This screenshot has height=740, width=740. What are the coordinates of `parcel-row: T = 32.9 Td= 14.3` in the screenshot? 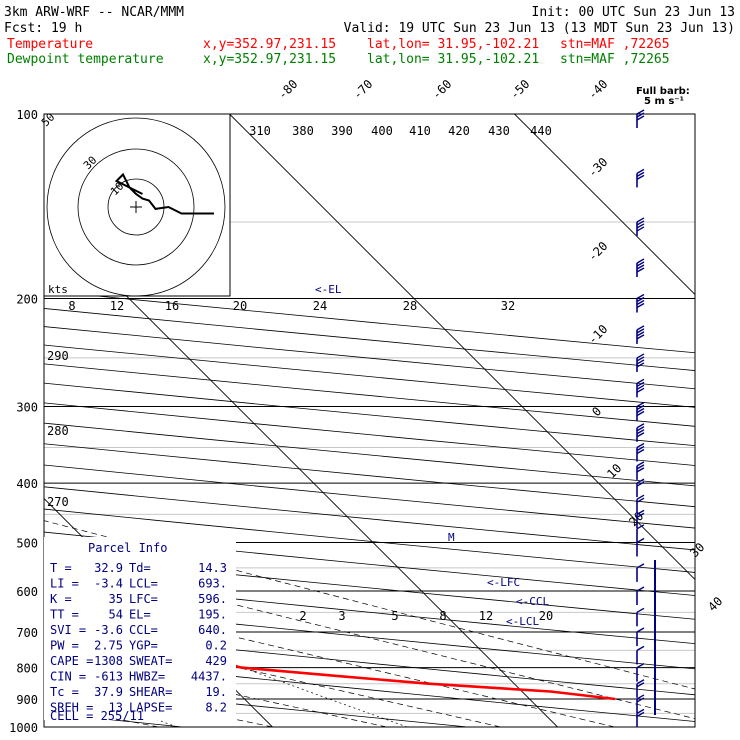 It's located at (138, 568).